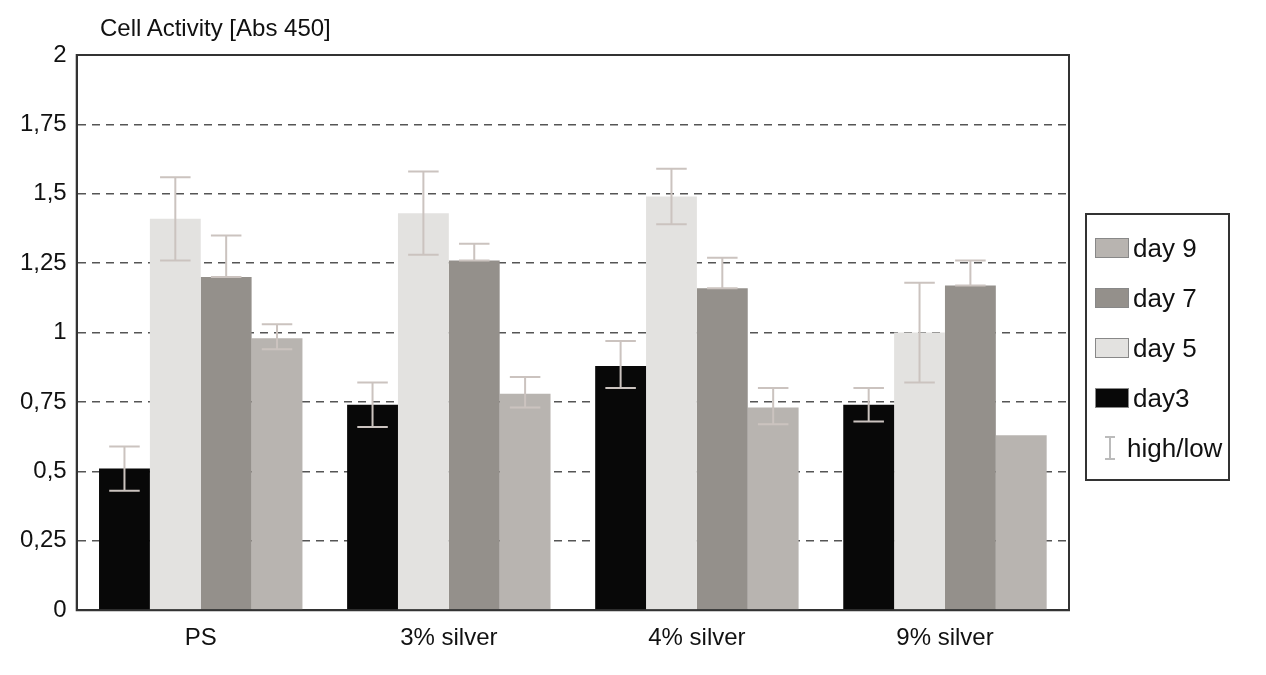 The height and width of the screenshot is (675, 1266). I want to click on legend-label: day 7, so click(1165, 298).